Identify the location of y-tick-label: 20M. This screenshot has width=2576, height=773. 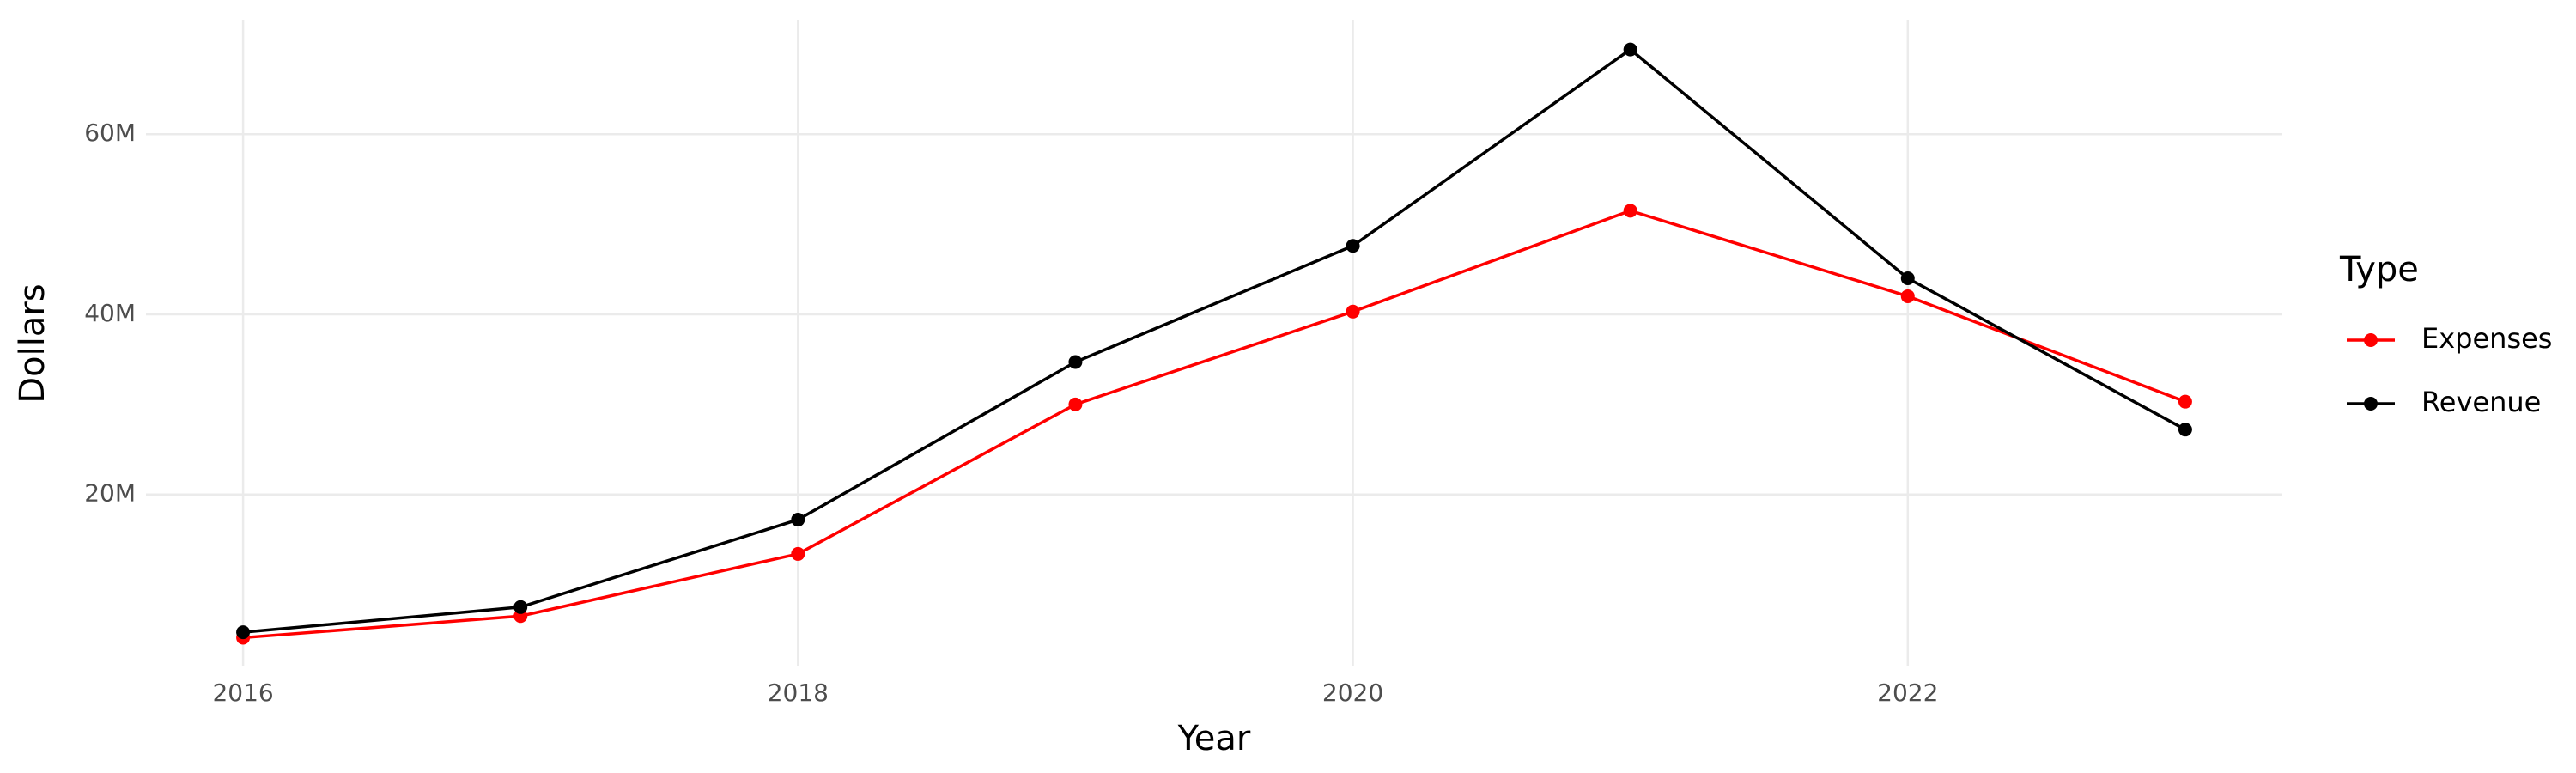
(110, 493).